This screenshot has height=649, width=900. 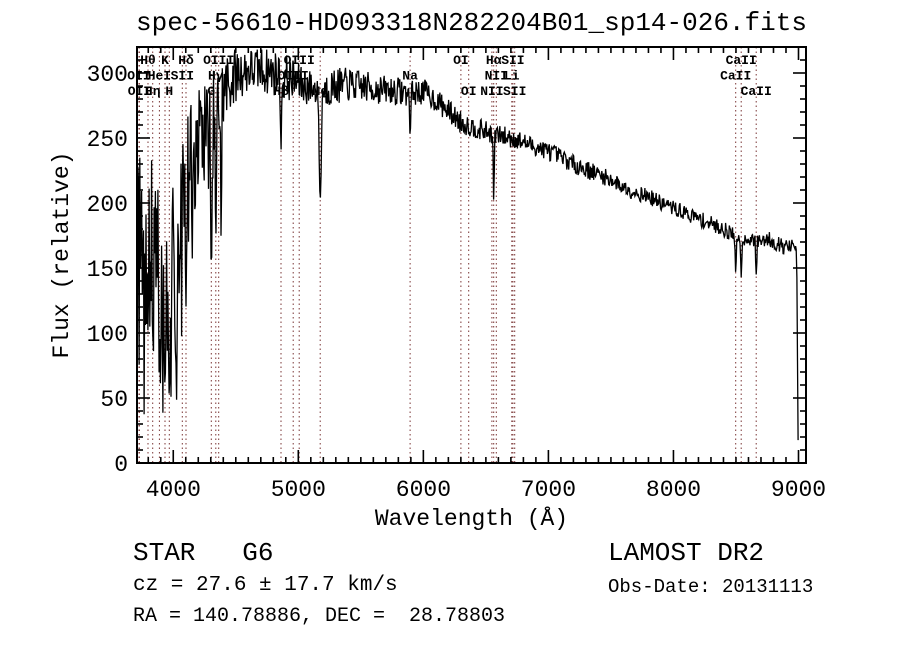 I want to click on y-tick-label: 0, so click(x=121, y=465).